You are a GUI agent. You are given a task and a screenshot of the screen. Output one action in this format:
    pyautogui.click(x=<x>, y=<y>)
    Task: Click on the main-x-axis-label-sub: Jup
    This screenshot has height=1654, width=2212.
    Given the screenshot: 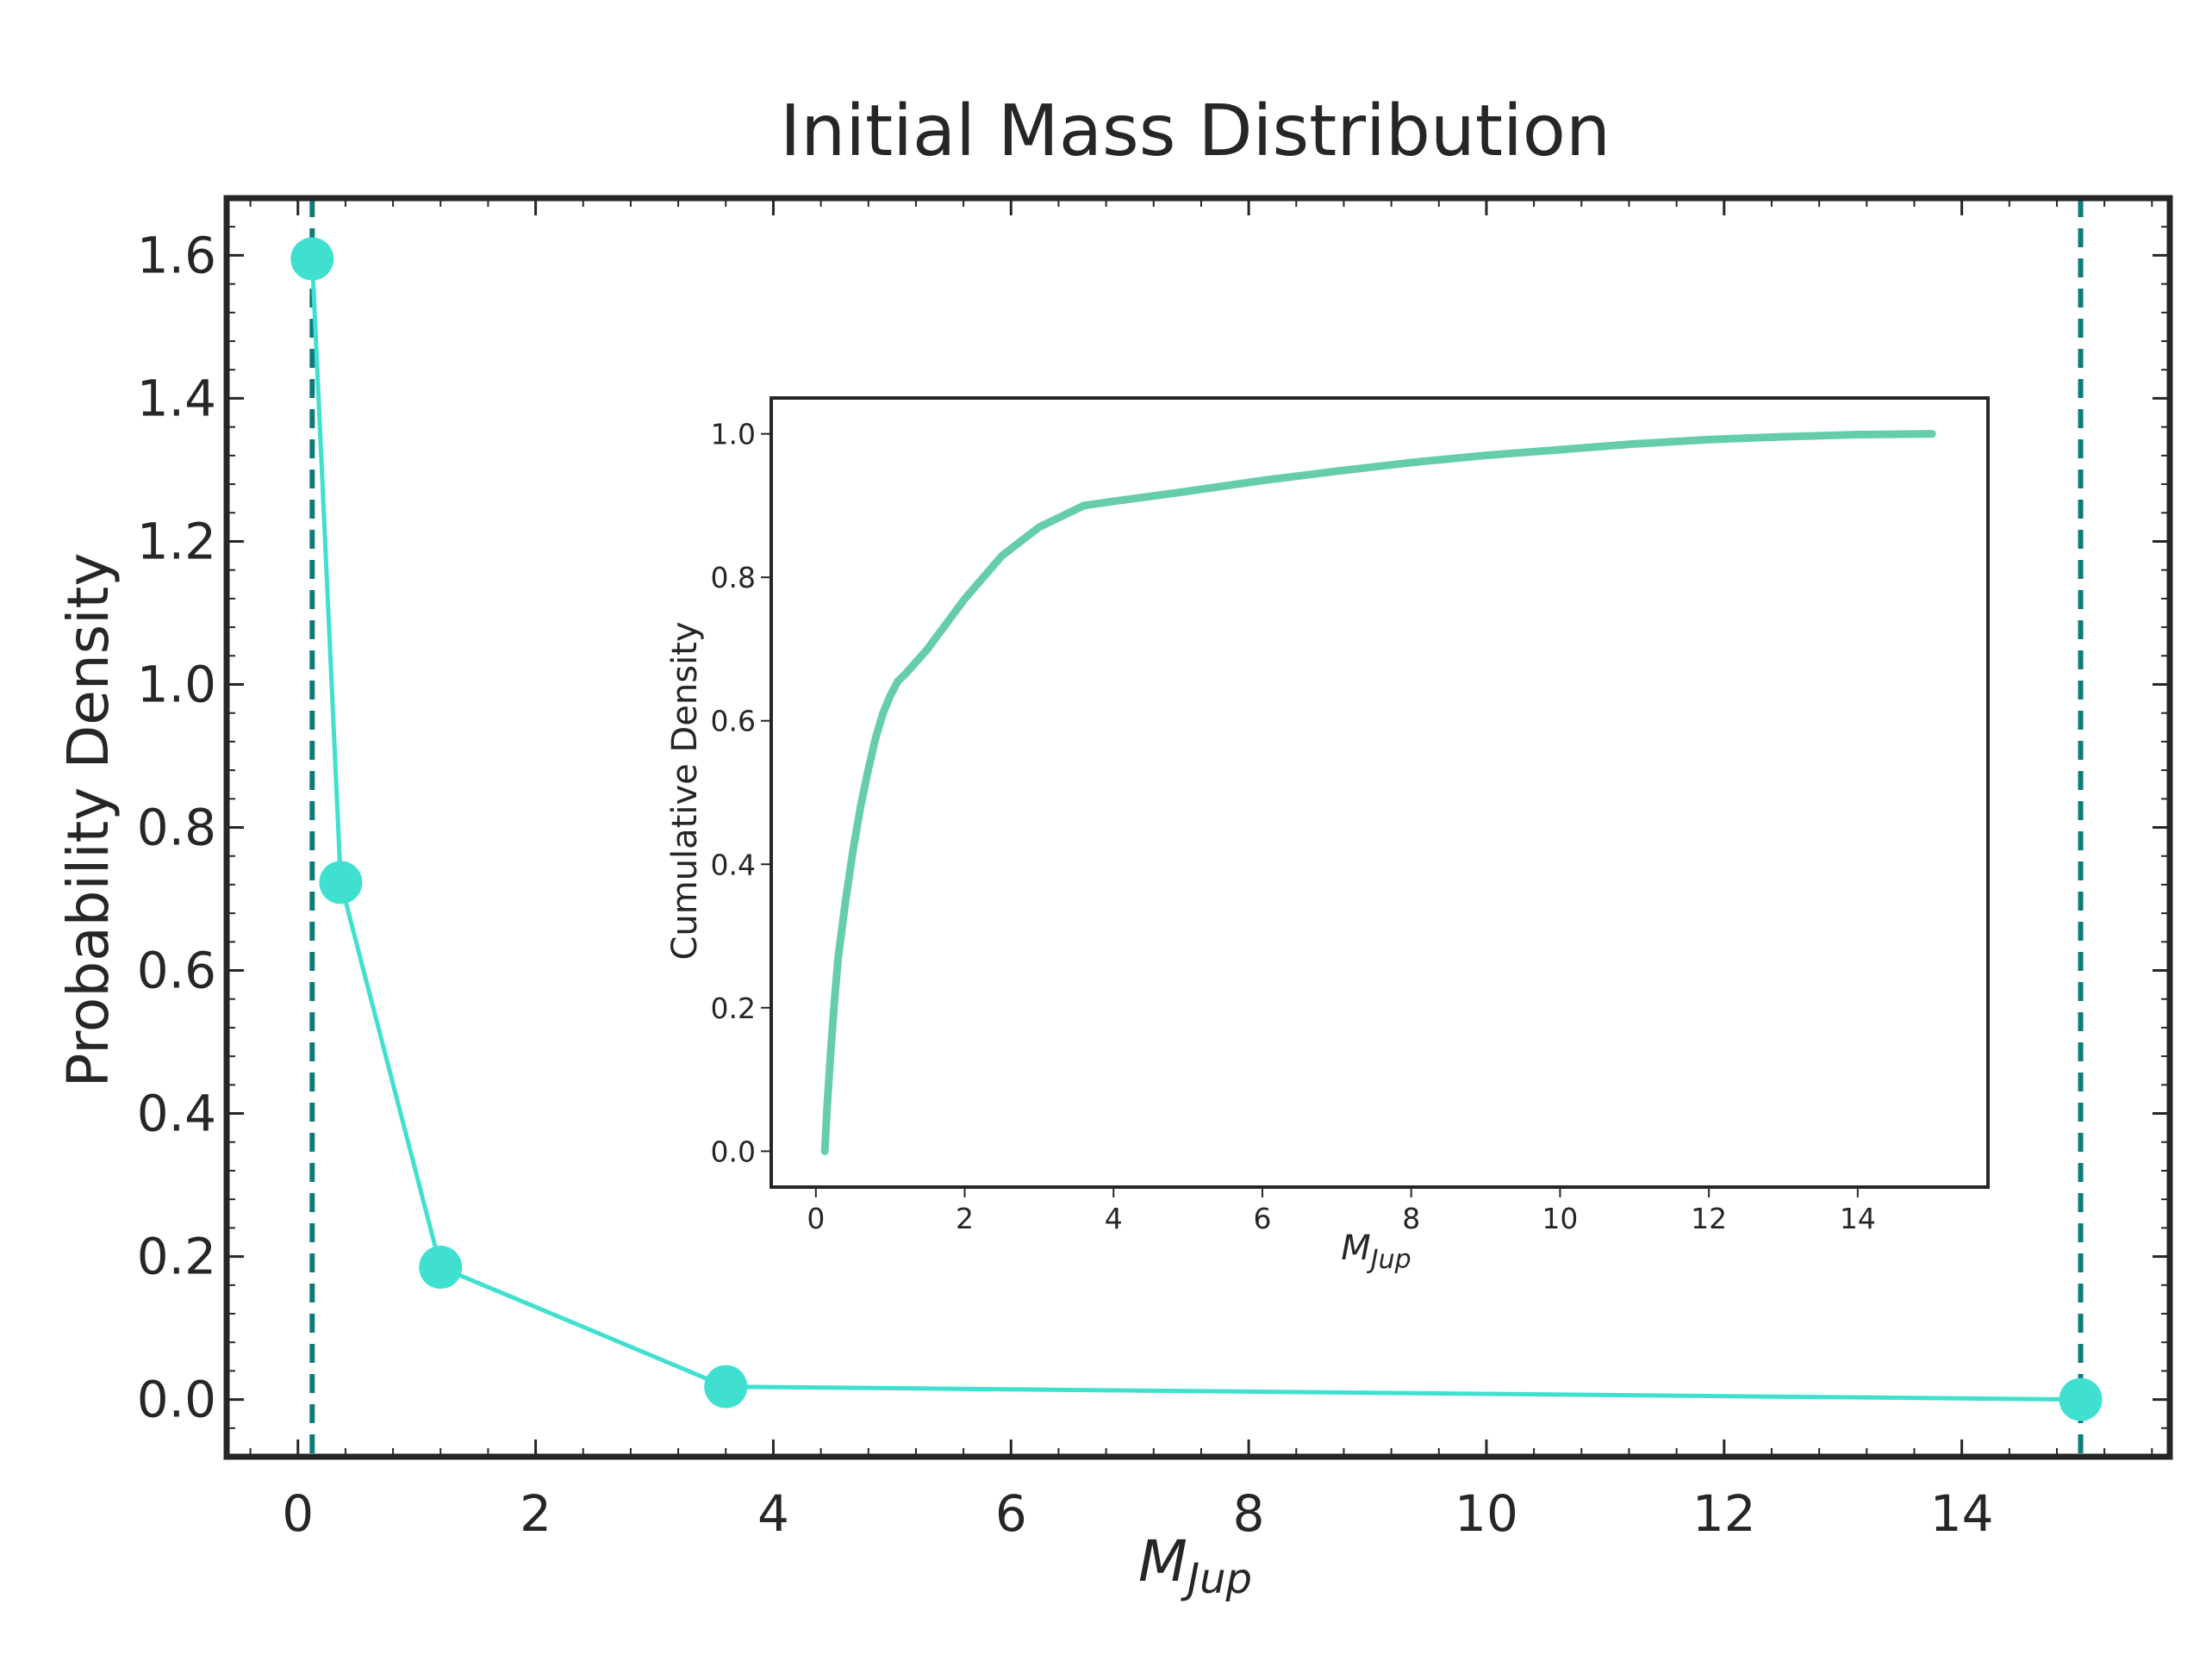 What is the action you would take?
    pyautogui.click(x=1216, y=1579)
    